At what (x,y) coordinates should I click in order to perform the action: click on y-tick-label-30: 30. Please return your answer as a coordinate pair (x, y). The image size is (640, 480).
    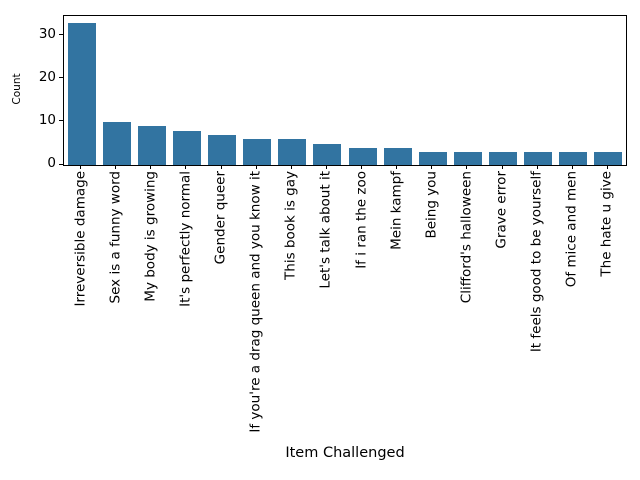
    Looking at the image, I should click on (47, 34).